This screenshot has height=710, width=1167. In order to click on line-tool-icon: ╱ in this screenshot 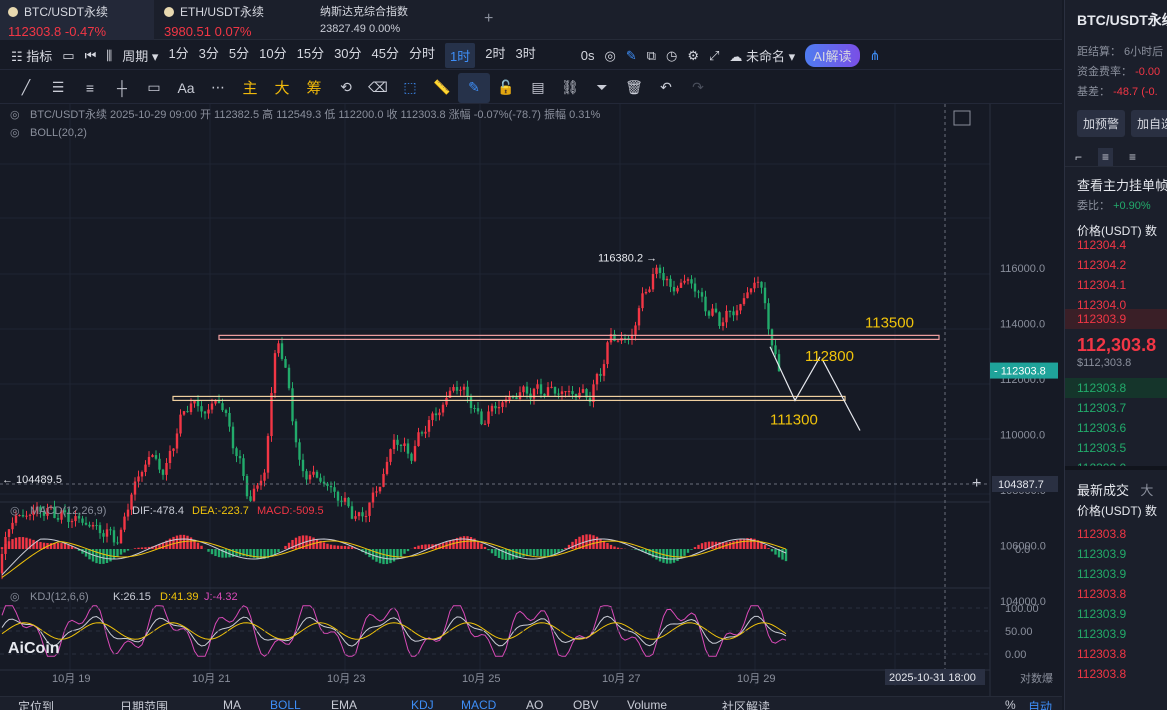, I will do `click(26, 87)`.